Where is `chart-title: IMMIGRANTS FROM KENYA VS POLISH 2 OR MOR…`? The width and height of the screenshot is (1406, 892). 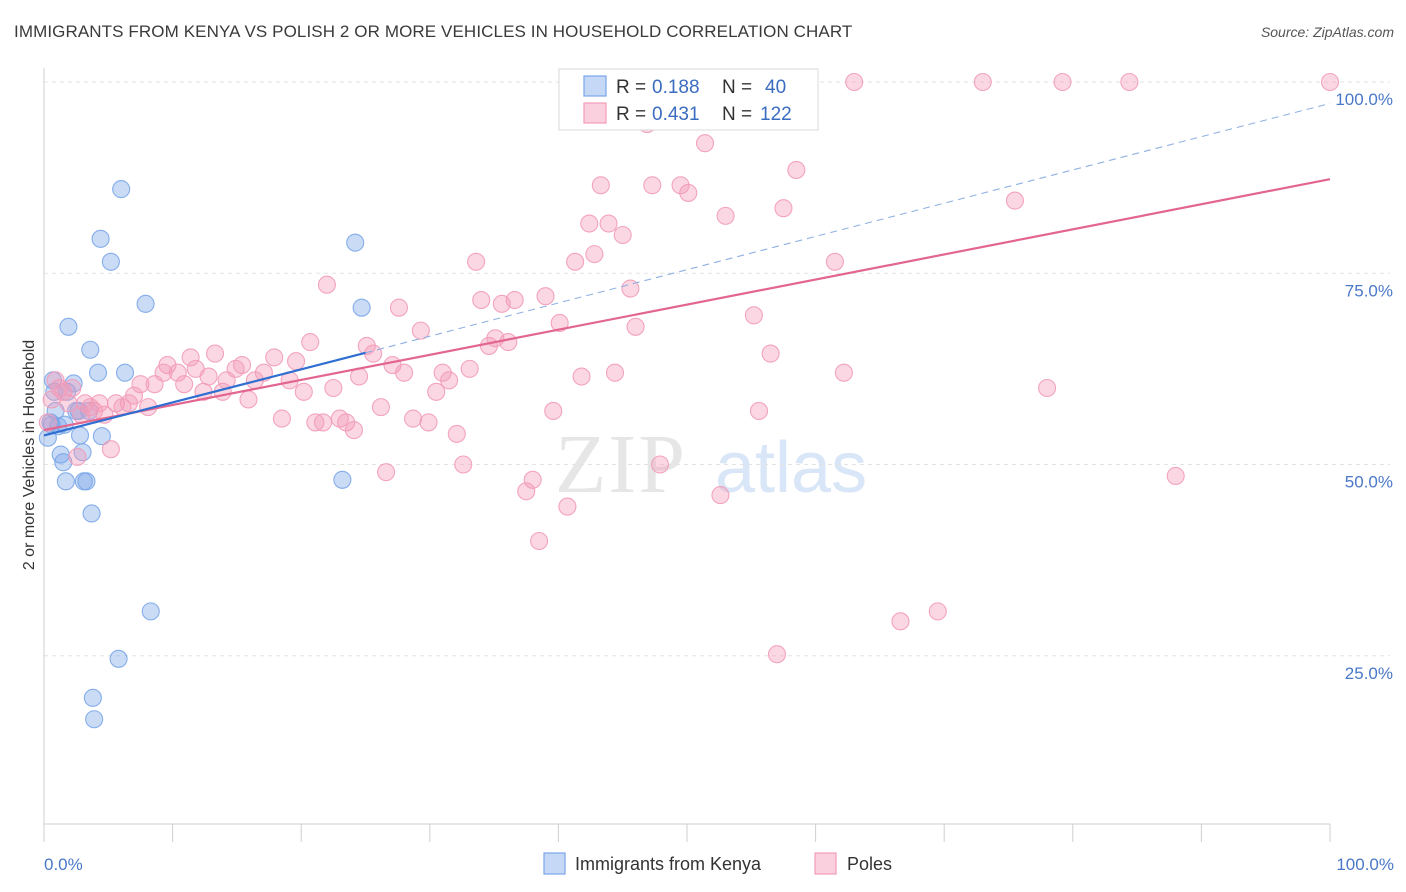 chart-title: IMMIGRANTS FROM KENYA VS POLISH 2 OR MOR… is located at coordinates (433, 31).